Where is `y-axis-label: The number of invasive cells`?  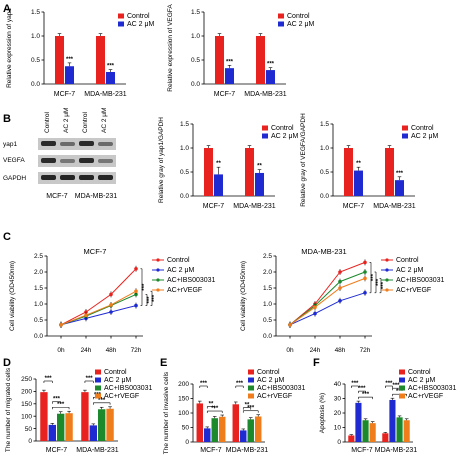 y-axis-label: The number of invasive cells is located at coordinates (166, 412).